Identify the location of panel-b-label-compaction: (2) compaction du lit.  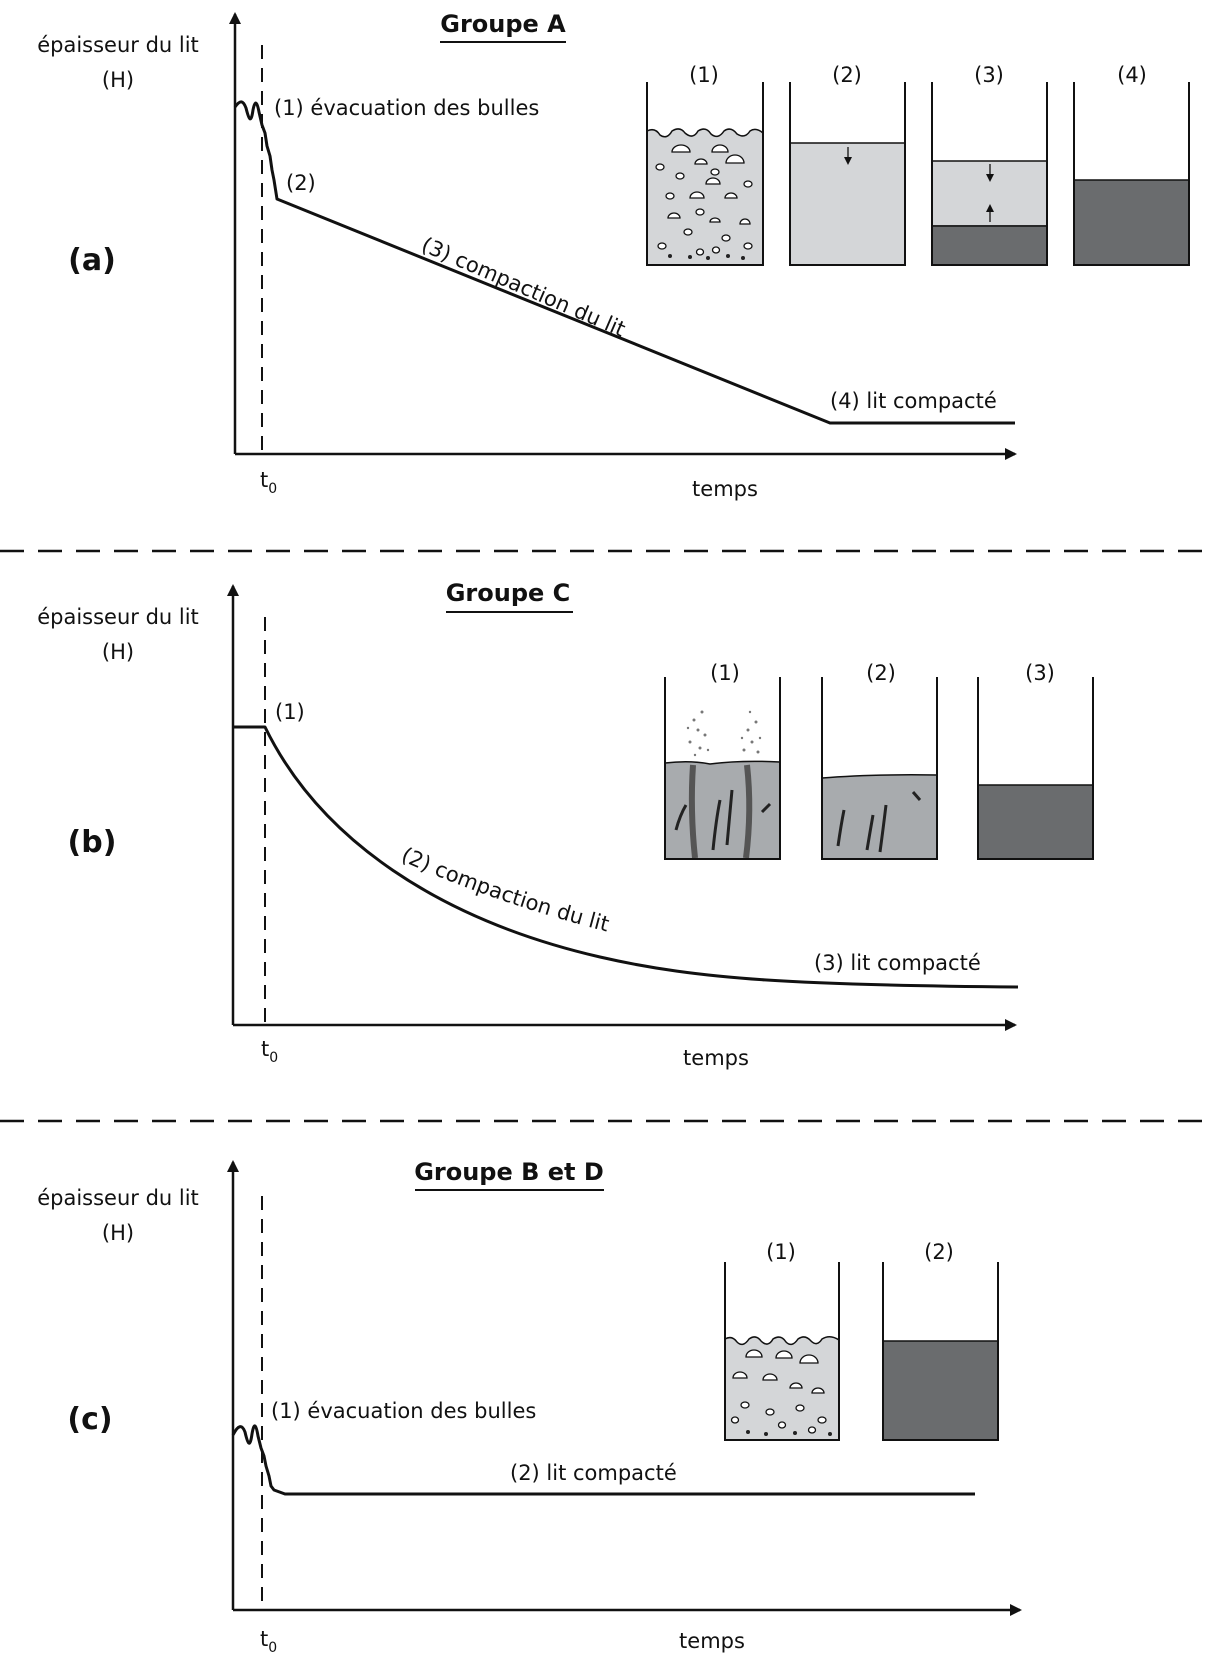
(505, 890).